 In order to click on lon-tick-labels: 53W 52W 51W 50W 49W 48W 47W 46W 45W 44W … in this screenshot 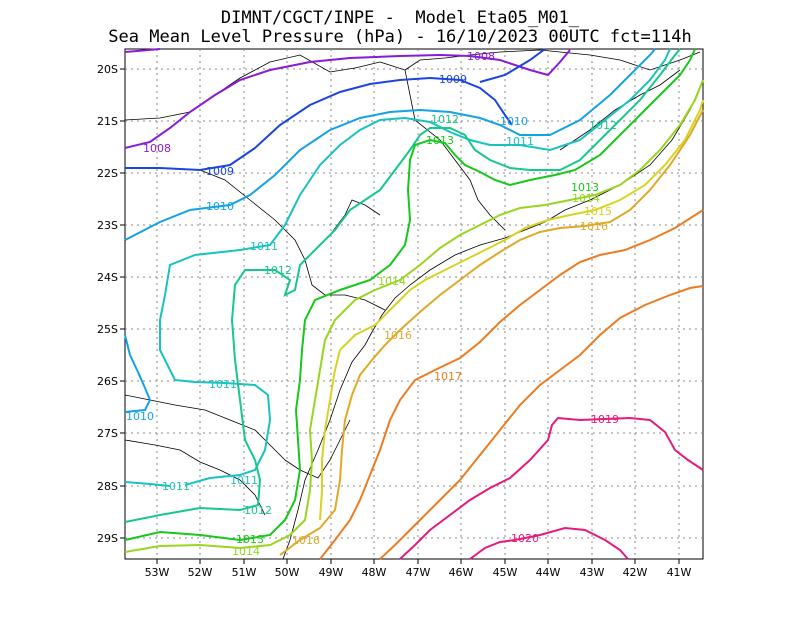, I will do `click(418, 572)`.